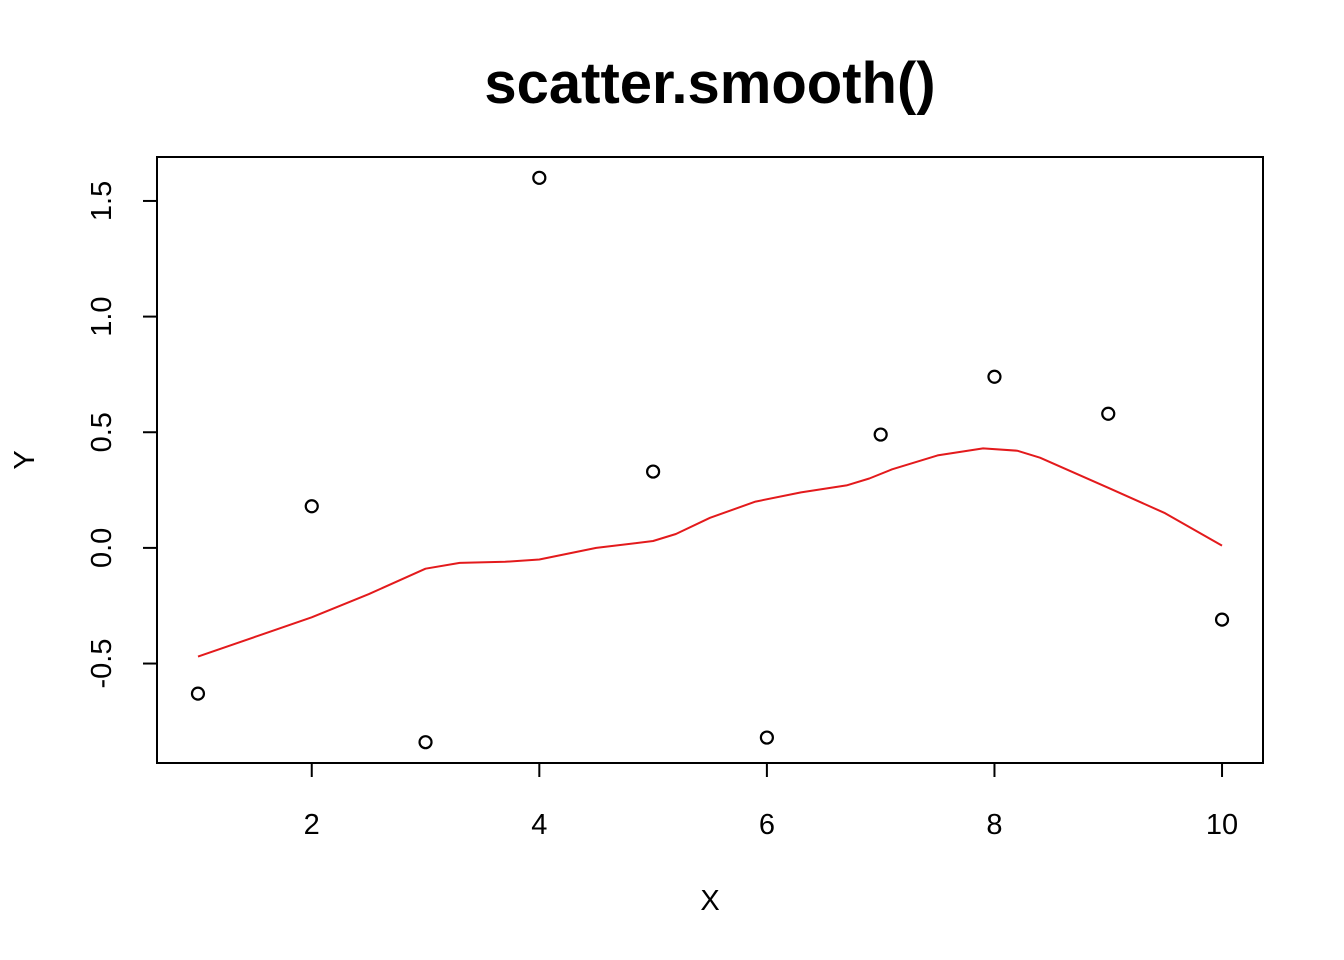  What do you see at coordinates (1222, 825) in the screenshot?
I see `x-tick-label: 10` at bounding box center [1222, 825].